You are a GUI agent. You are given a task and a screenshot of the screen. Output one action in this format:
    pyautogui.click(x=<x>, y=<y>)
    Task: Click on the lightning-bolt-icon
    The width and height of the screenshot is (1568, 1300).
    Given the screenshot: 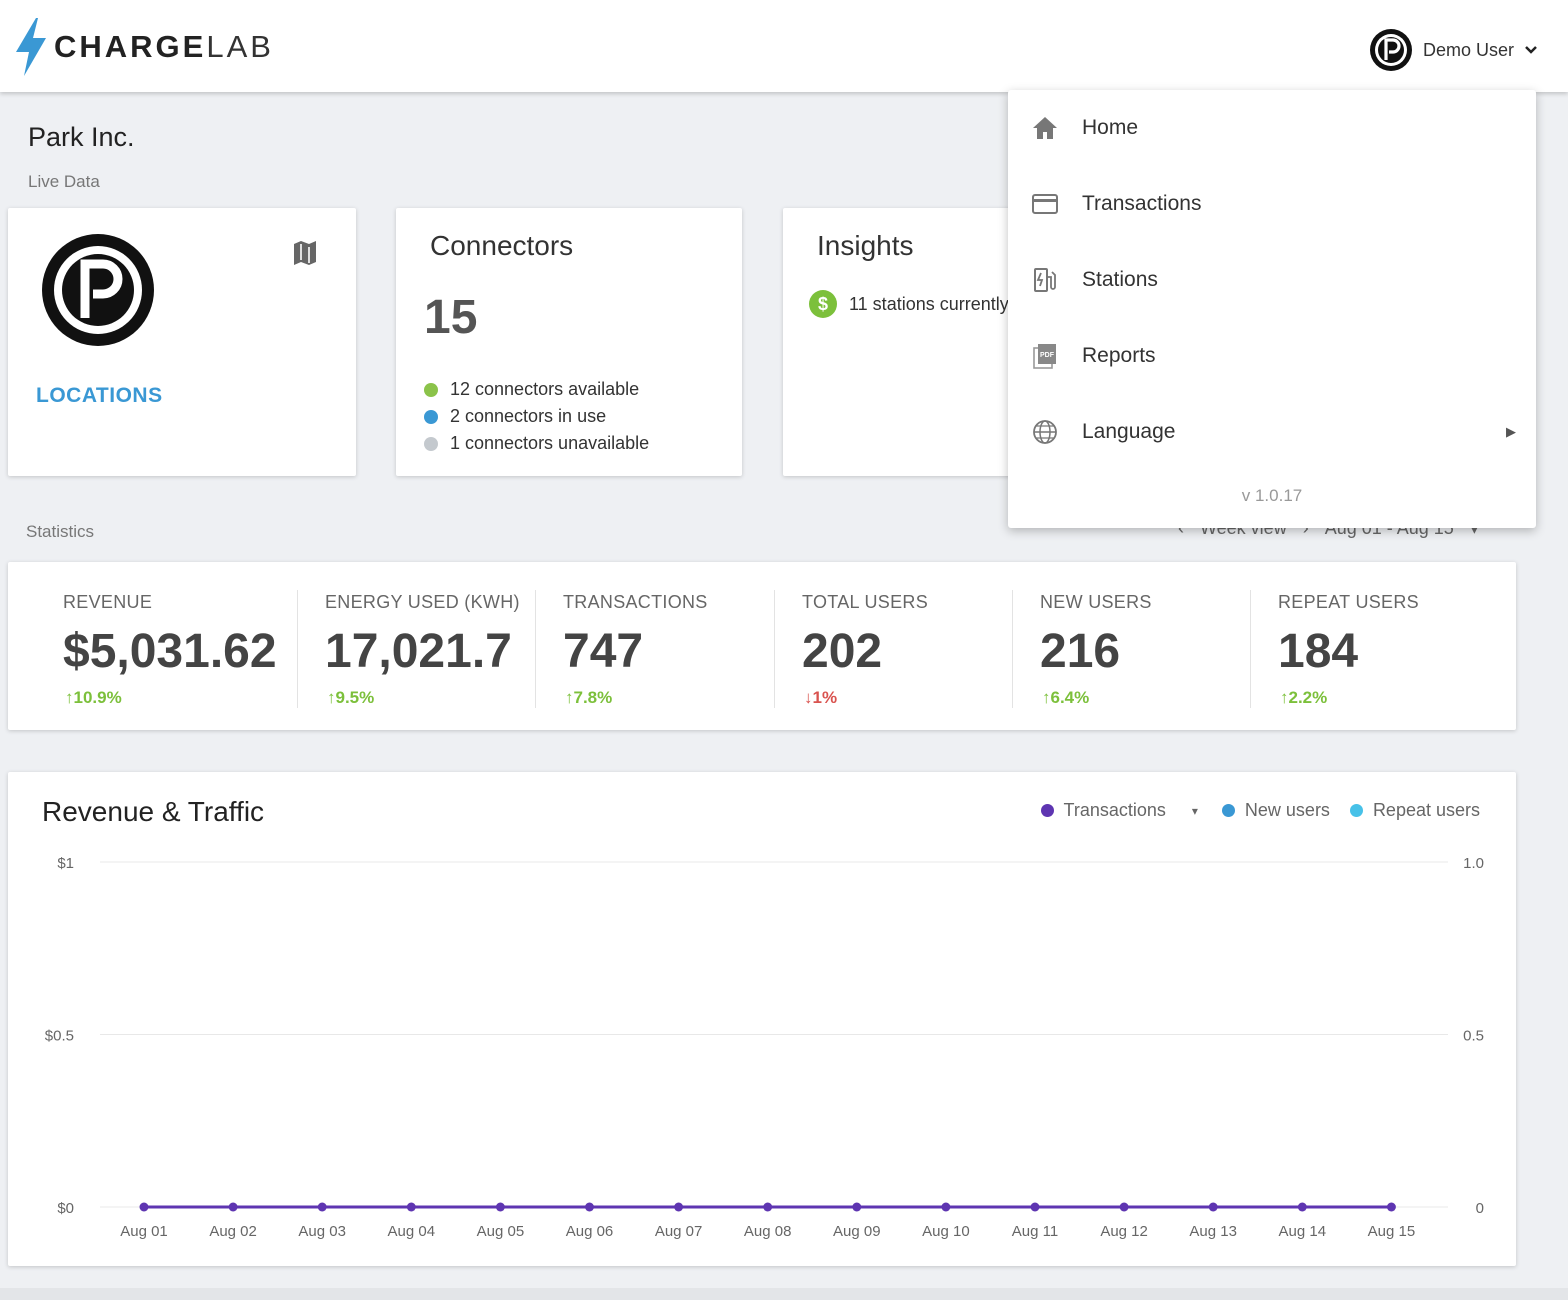 What is the action you would take?
    pyautogui.click(x=31, y=47)
    